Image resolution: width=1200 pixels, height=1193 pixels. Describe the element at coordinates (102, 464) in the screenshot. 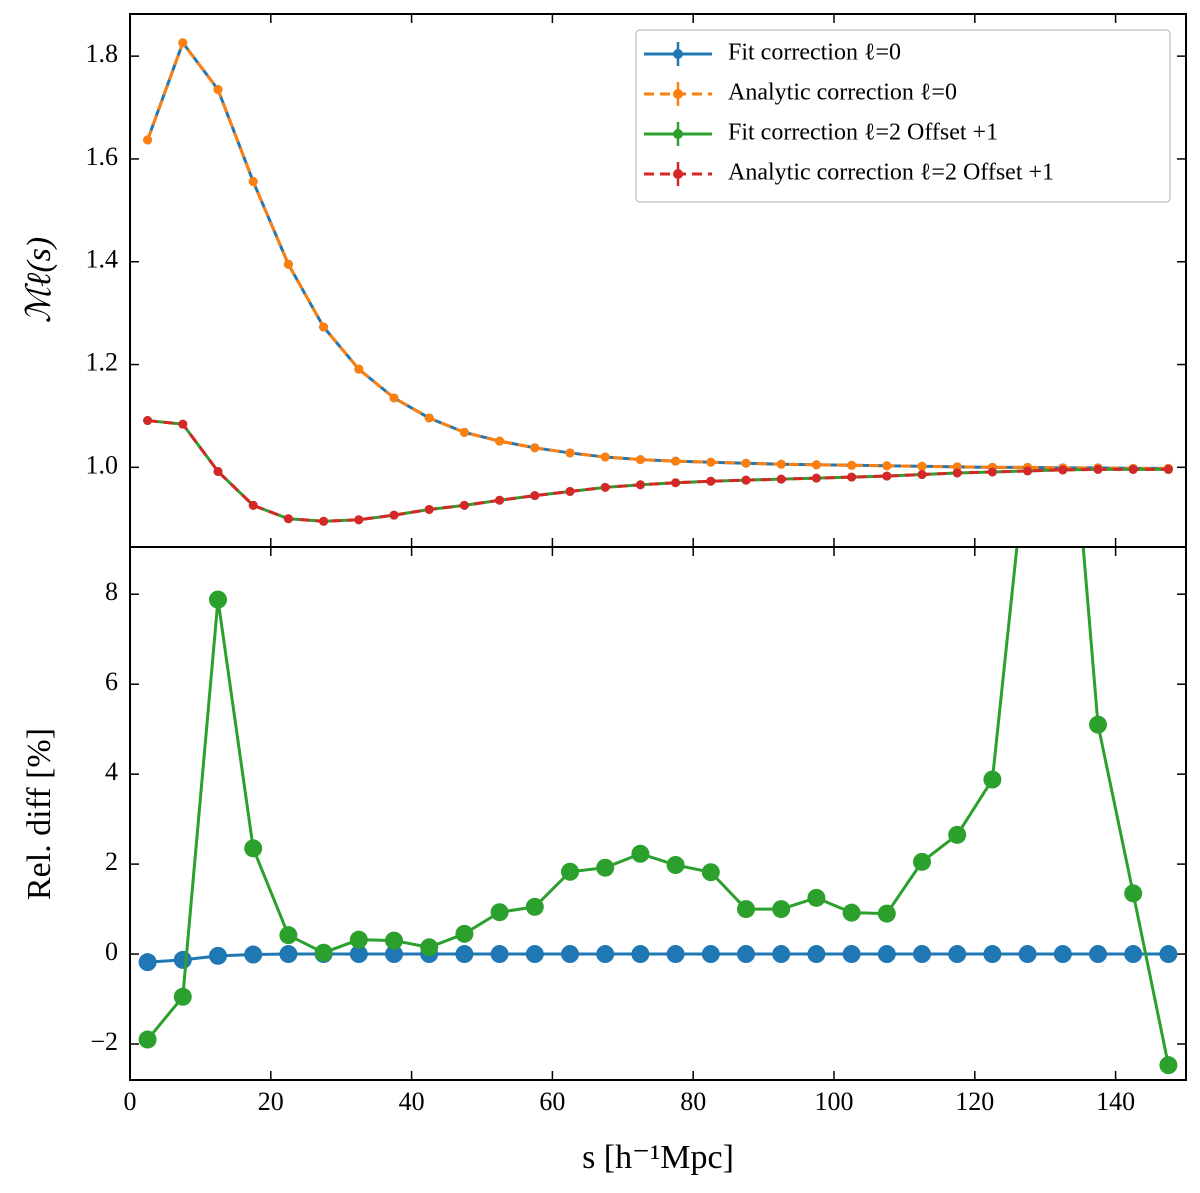

I see `y-tick-label: 1.0` at that location.